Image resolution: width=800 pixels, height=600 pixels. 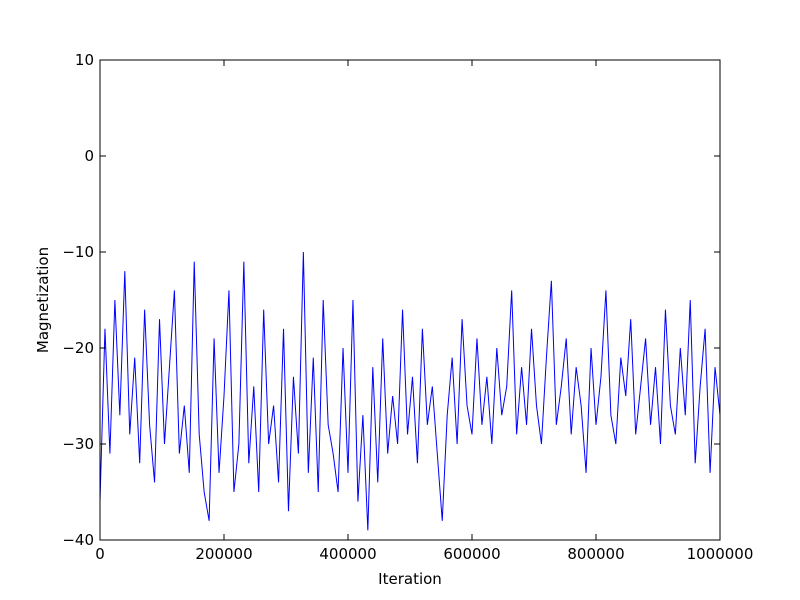 What do you see at coordinates (78, 348) in the screenshot?
I see `y-tick-label: −20` at bounding box center [78, 348].